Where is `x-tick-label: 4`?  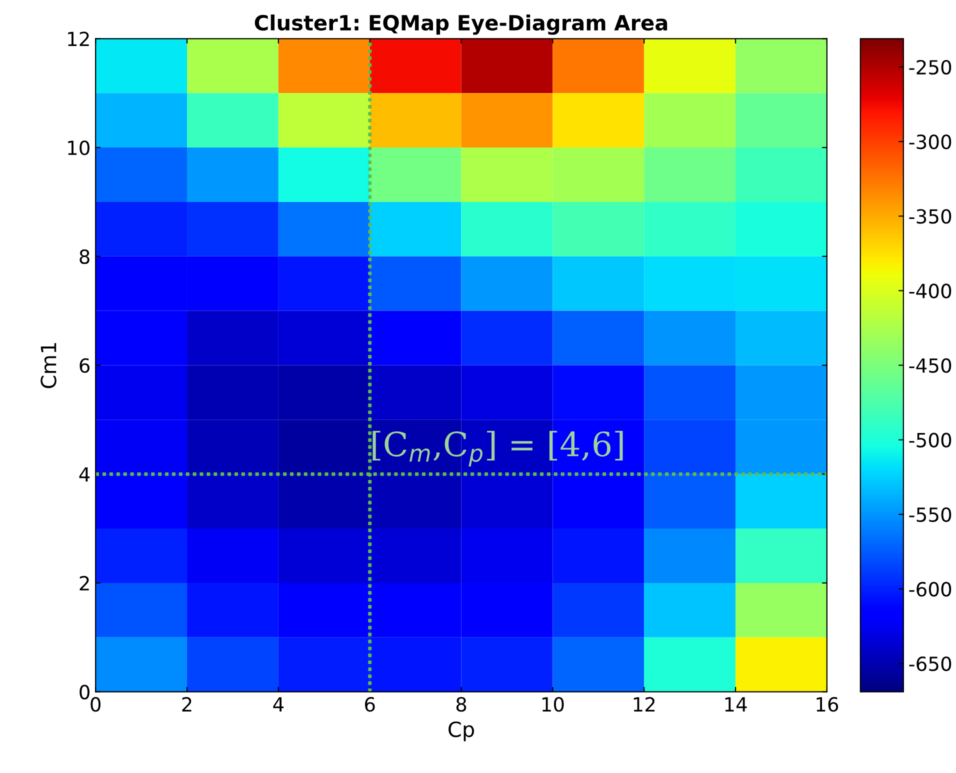 x-tick-label: 4 is located at coordinates (278, 704).